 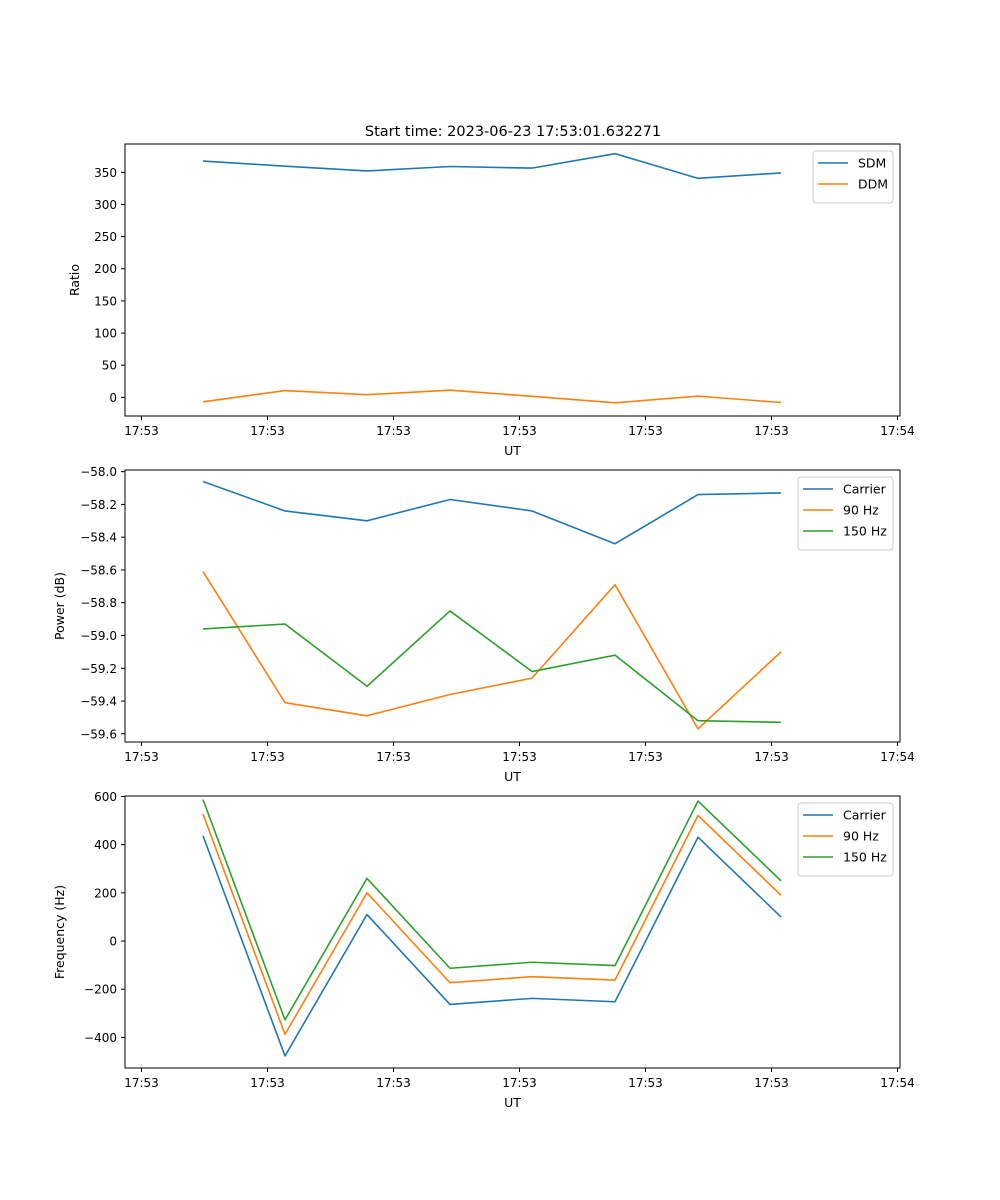 What do you see at coordinates (100, 990) in the screenshot?
I see `y-tick-label: −200` at bounding box center [100, 990].